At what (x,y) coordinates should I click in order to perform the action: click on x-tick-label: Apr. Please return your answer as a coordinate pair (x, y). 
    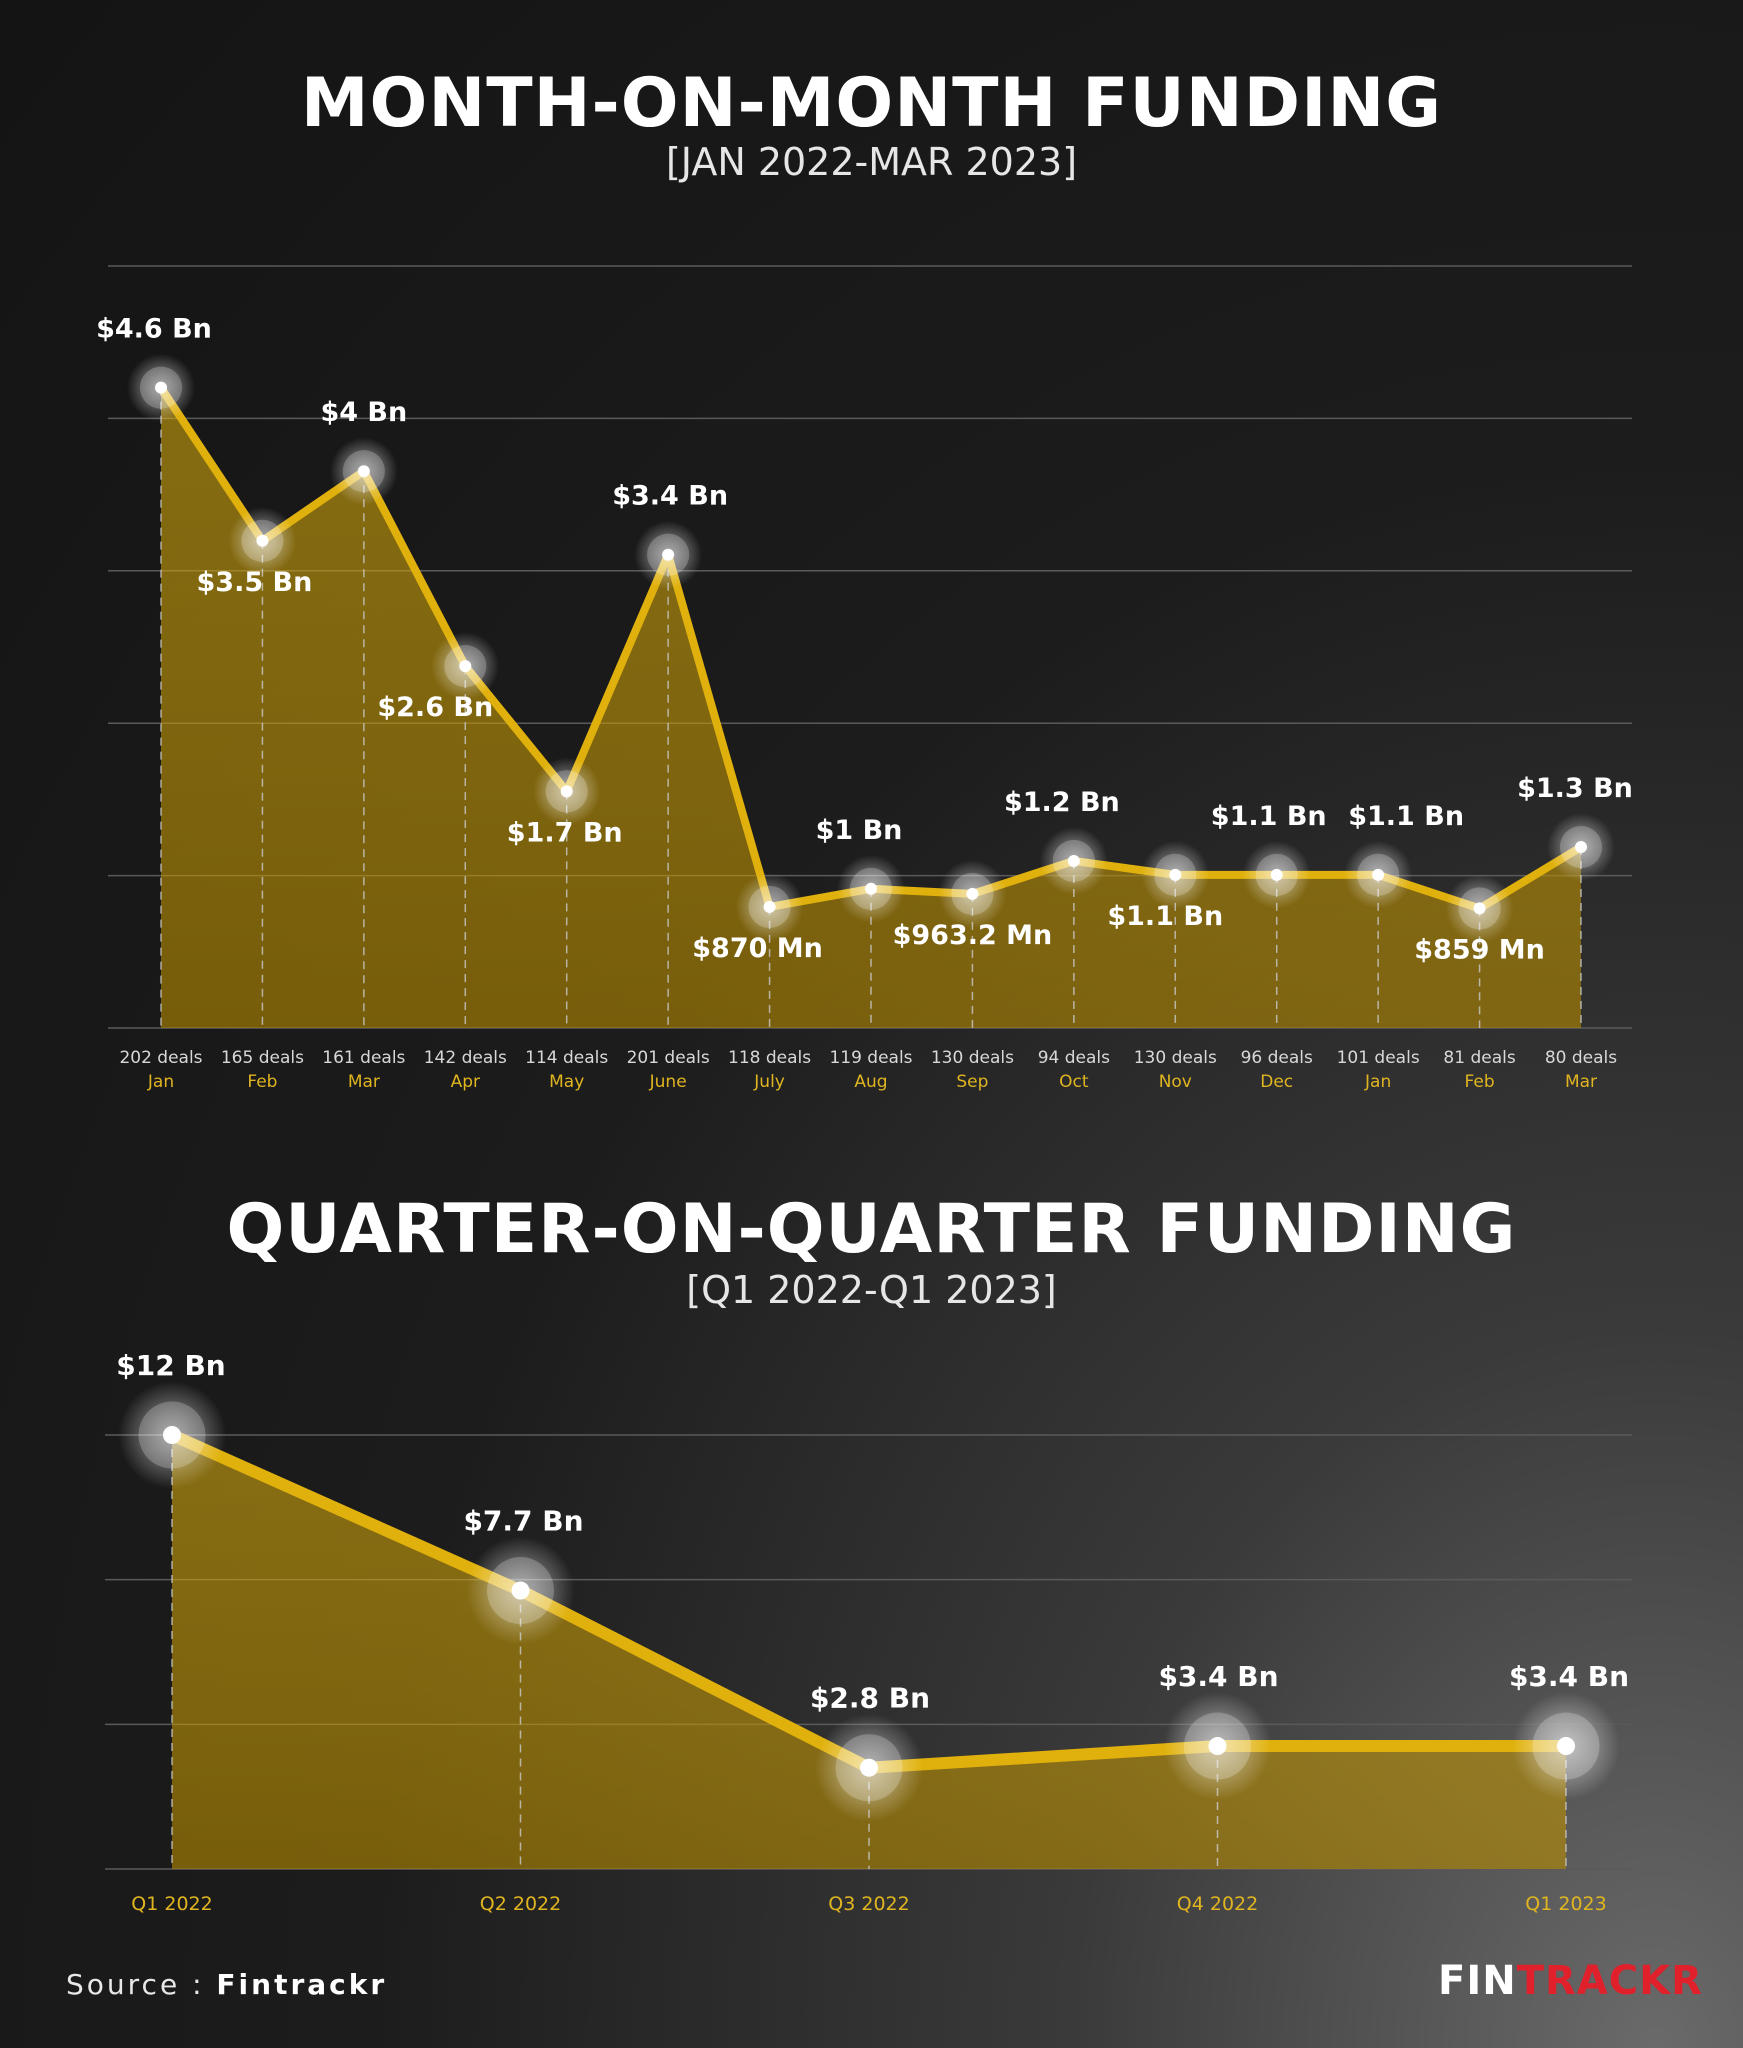
    Looking at the image, I should click on (465, 1082).